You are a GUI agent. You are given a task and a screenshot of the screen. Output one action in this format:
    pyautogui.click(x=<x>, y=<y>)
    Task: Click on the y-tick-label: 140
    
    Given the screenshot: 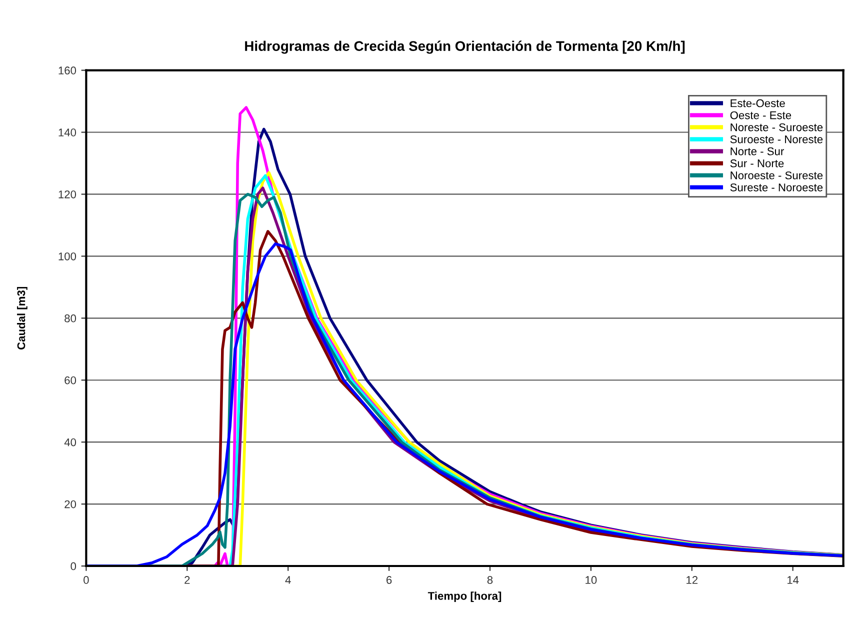 What is the action you would take?
    pyautogui.click(x=67, y=132)
    